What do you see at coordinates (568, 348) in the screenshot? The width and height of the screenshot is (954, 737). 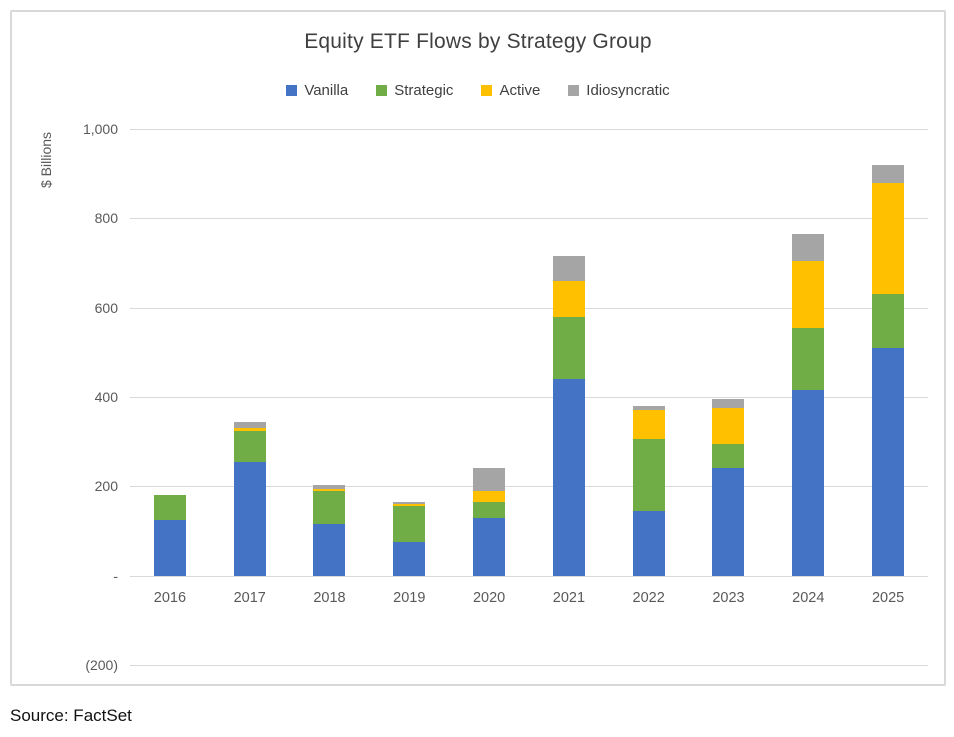 I see `bar-segment-strategic-2021` at bounding box center [568, 348].